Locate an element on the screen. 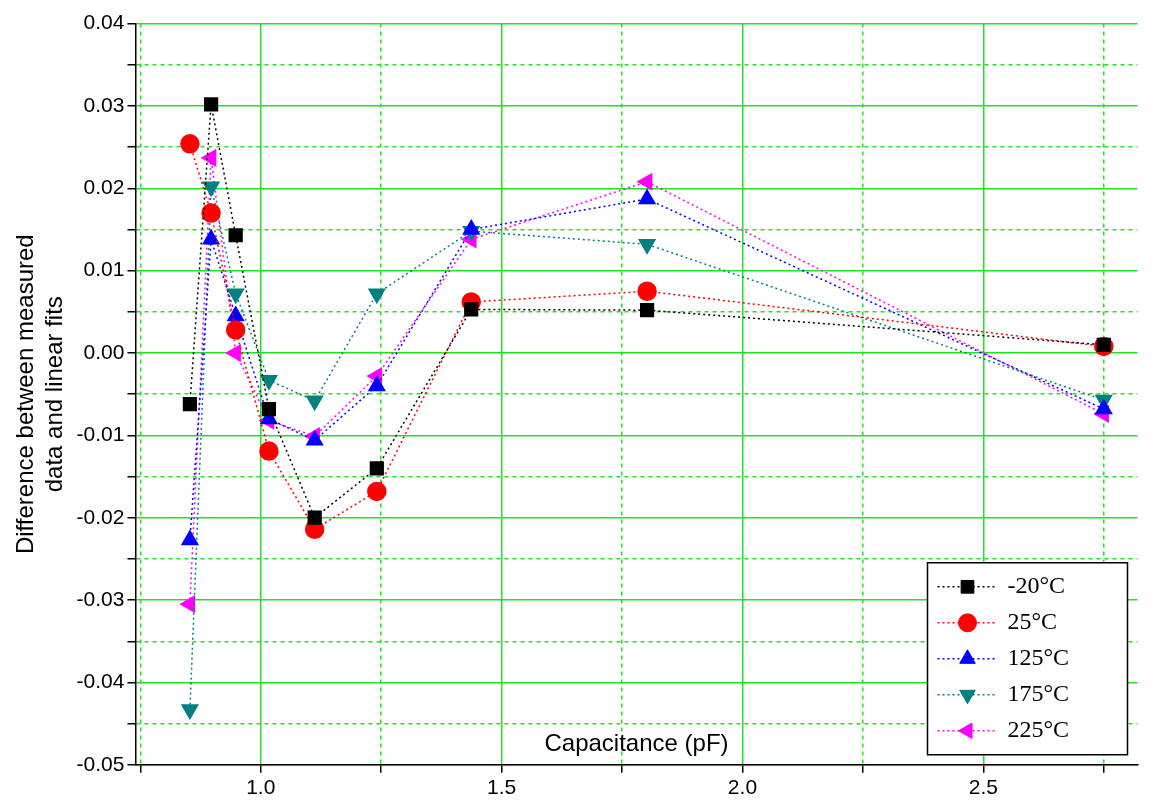  legend-label: 175°C is located at coordinates (1038, 693).